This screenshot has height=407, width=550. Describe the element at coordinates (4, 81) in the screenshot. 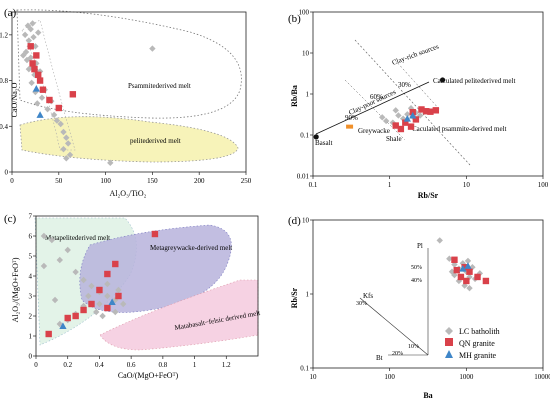

I see `y-tick-label-a-2: 0.8` at that location.